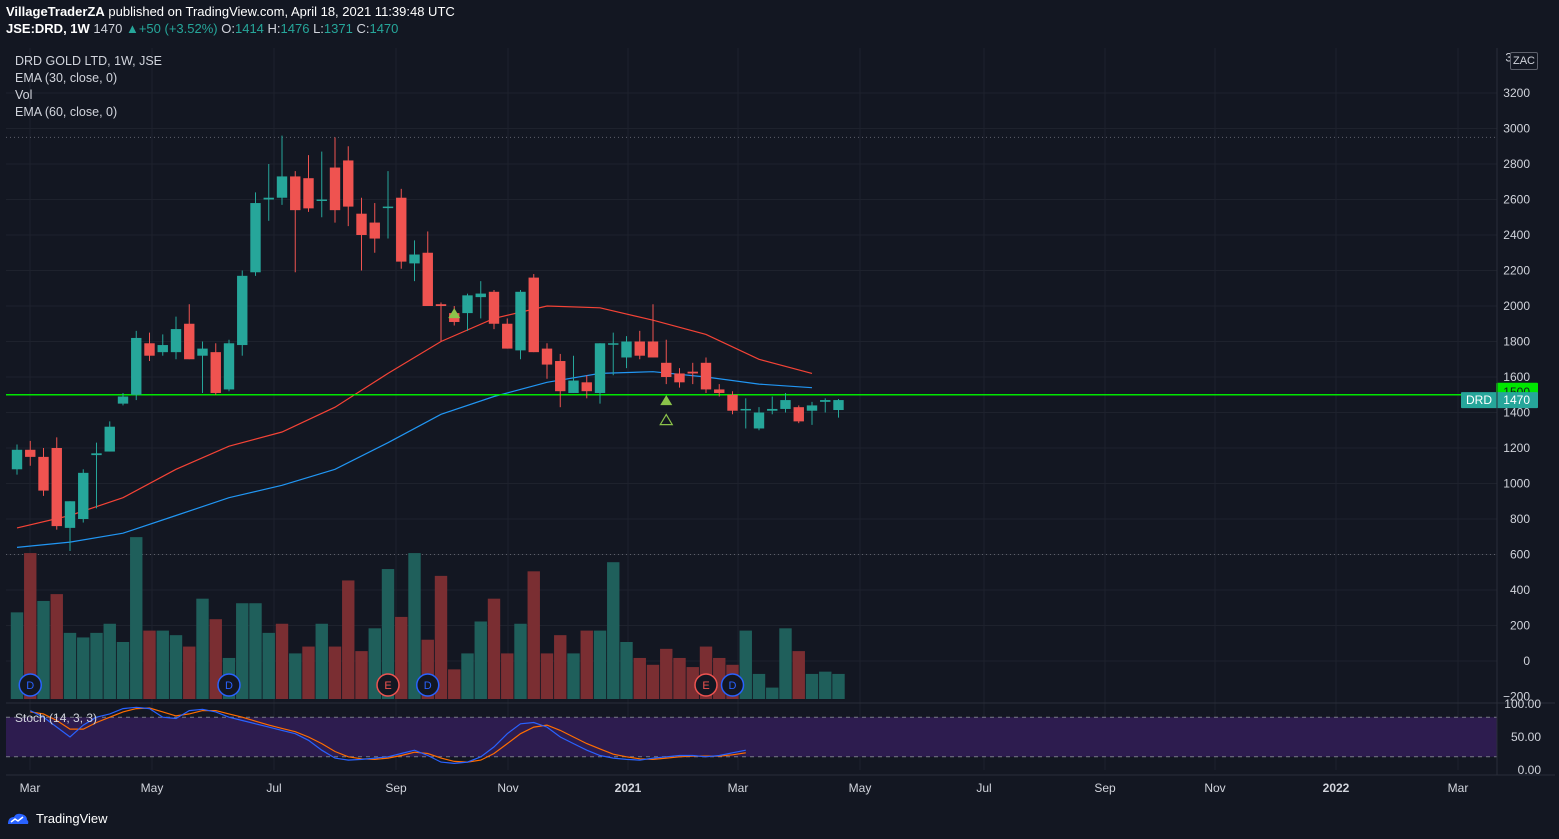 The width and height of the screenshot is (1559, 839). I want to click on time-axis-label: May, so click(152, 788).